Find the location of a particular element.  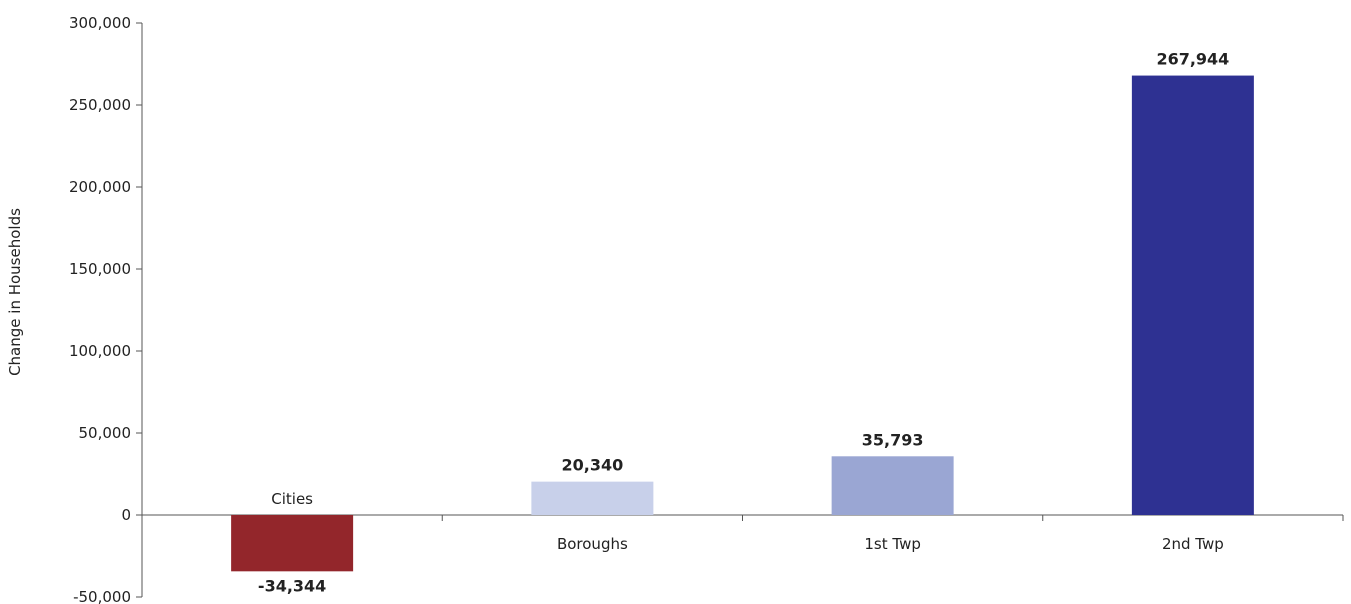

category-label: 2nd Twp is located at coordinates (1193, 544).